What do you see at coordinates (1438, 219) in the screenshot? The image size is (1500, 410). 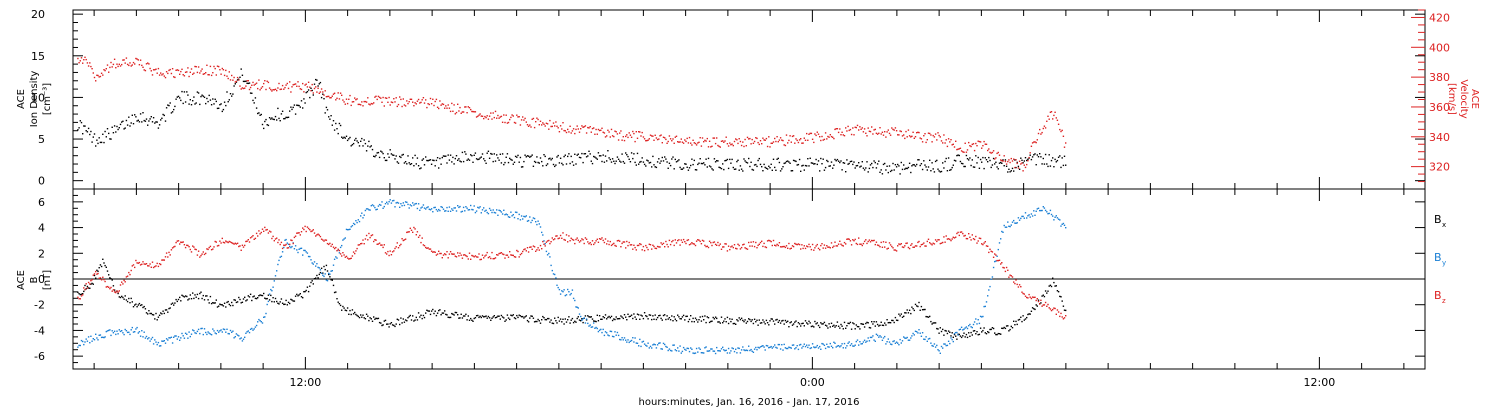 I see `legend-bx: B` at bounding box center [1438, 219].